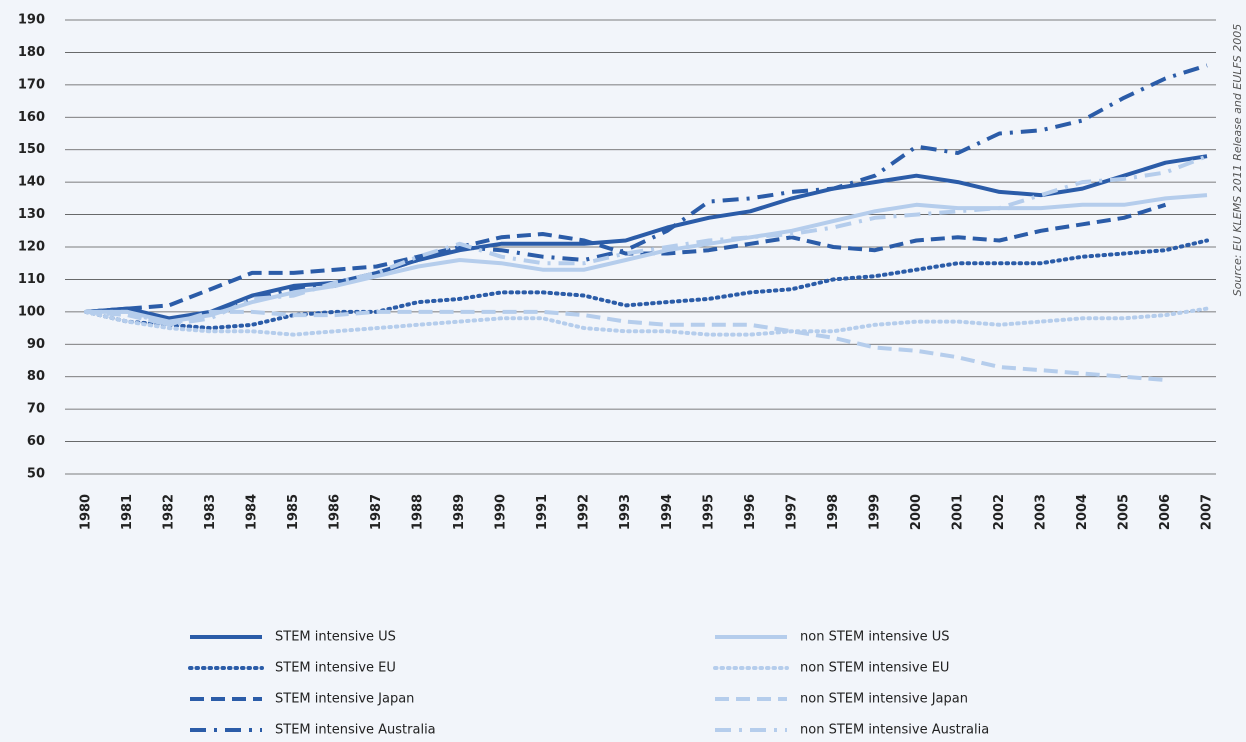 This screenshot has height=742, width=1246. I want to click on y-tick-label: 190, so click(31, 20).